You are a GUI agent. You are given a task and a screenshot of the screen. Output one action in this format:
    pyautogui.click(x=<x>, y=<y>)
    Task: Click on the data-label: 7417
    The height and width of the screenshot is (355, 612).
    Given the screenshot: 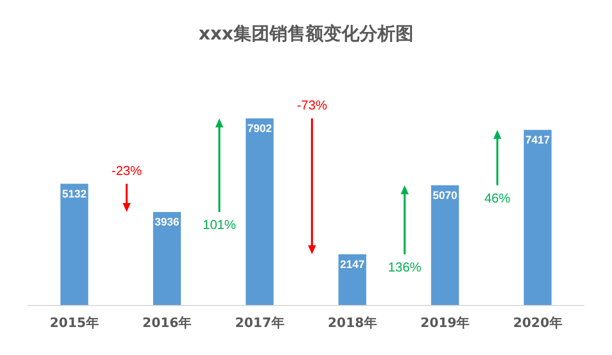 What is the action you would take?
    pyautogui.click(x=537, y=140)
    